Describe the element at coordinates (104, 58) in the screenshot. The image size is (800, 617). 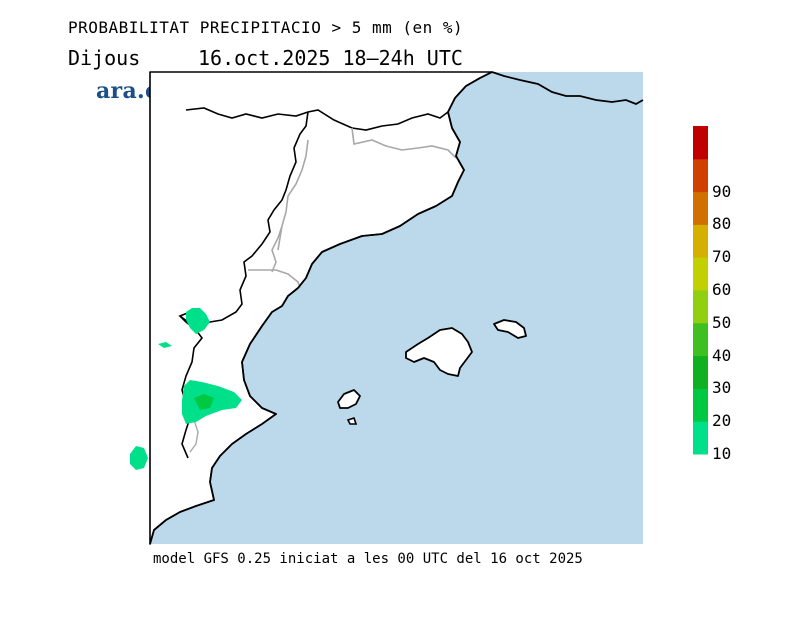
I see `forecast-day: Dijous` at that location.